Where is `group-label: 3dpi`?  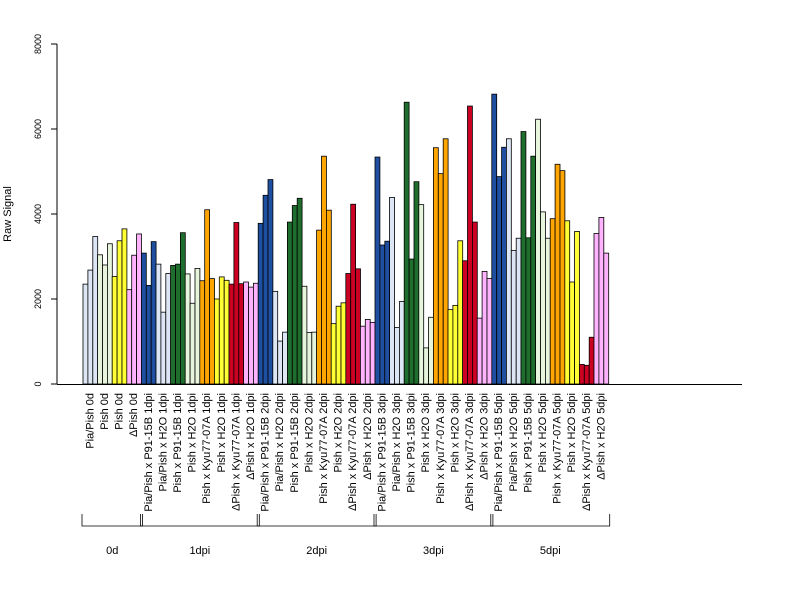 group-label: 3dpi is located at coordinates (433, 551).